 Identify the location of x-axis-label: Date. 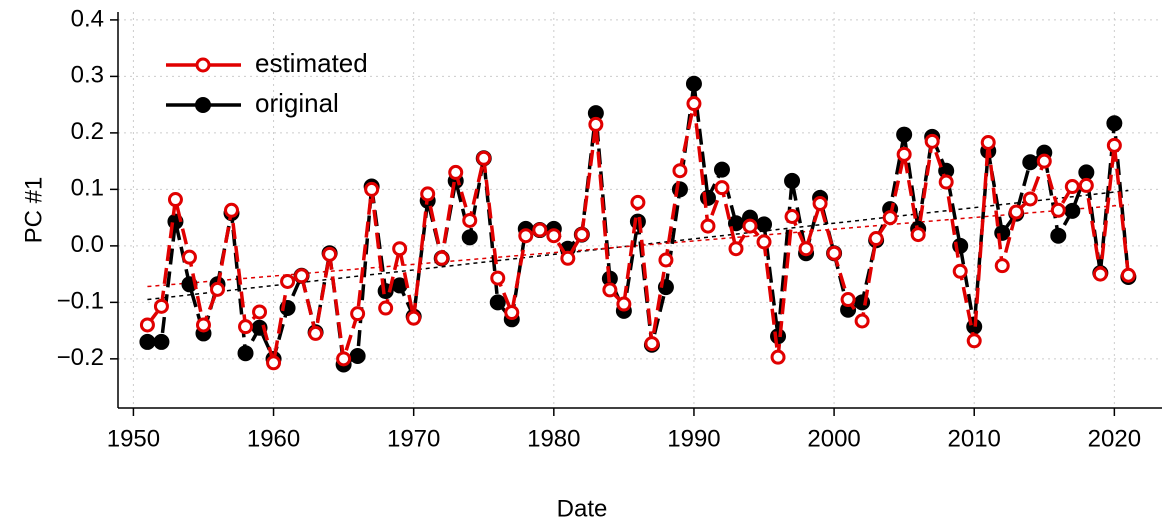
(582, 508).